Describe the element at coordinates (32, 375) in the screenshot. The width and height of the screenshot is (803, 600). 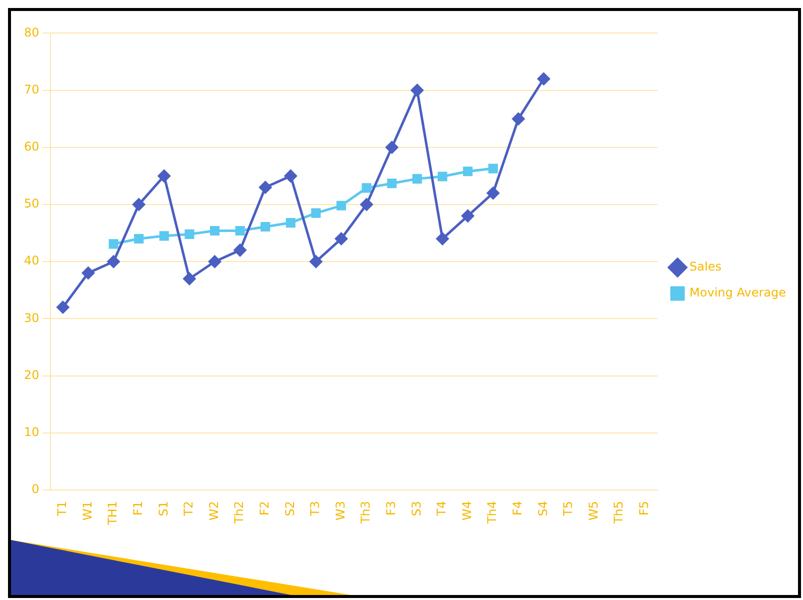
I see `y-tick-label: 20` at that location.